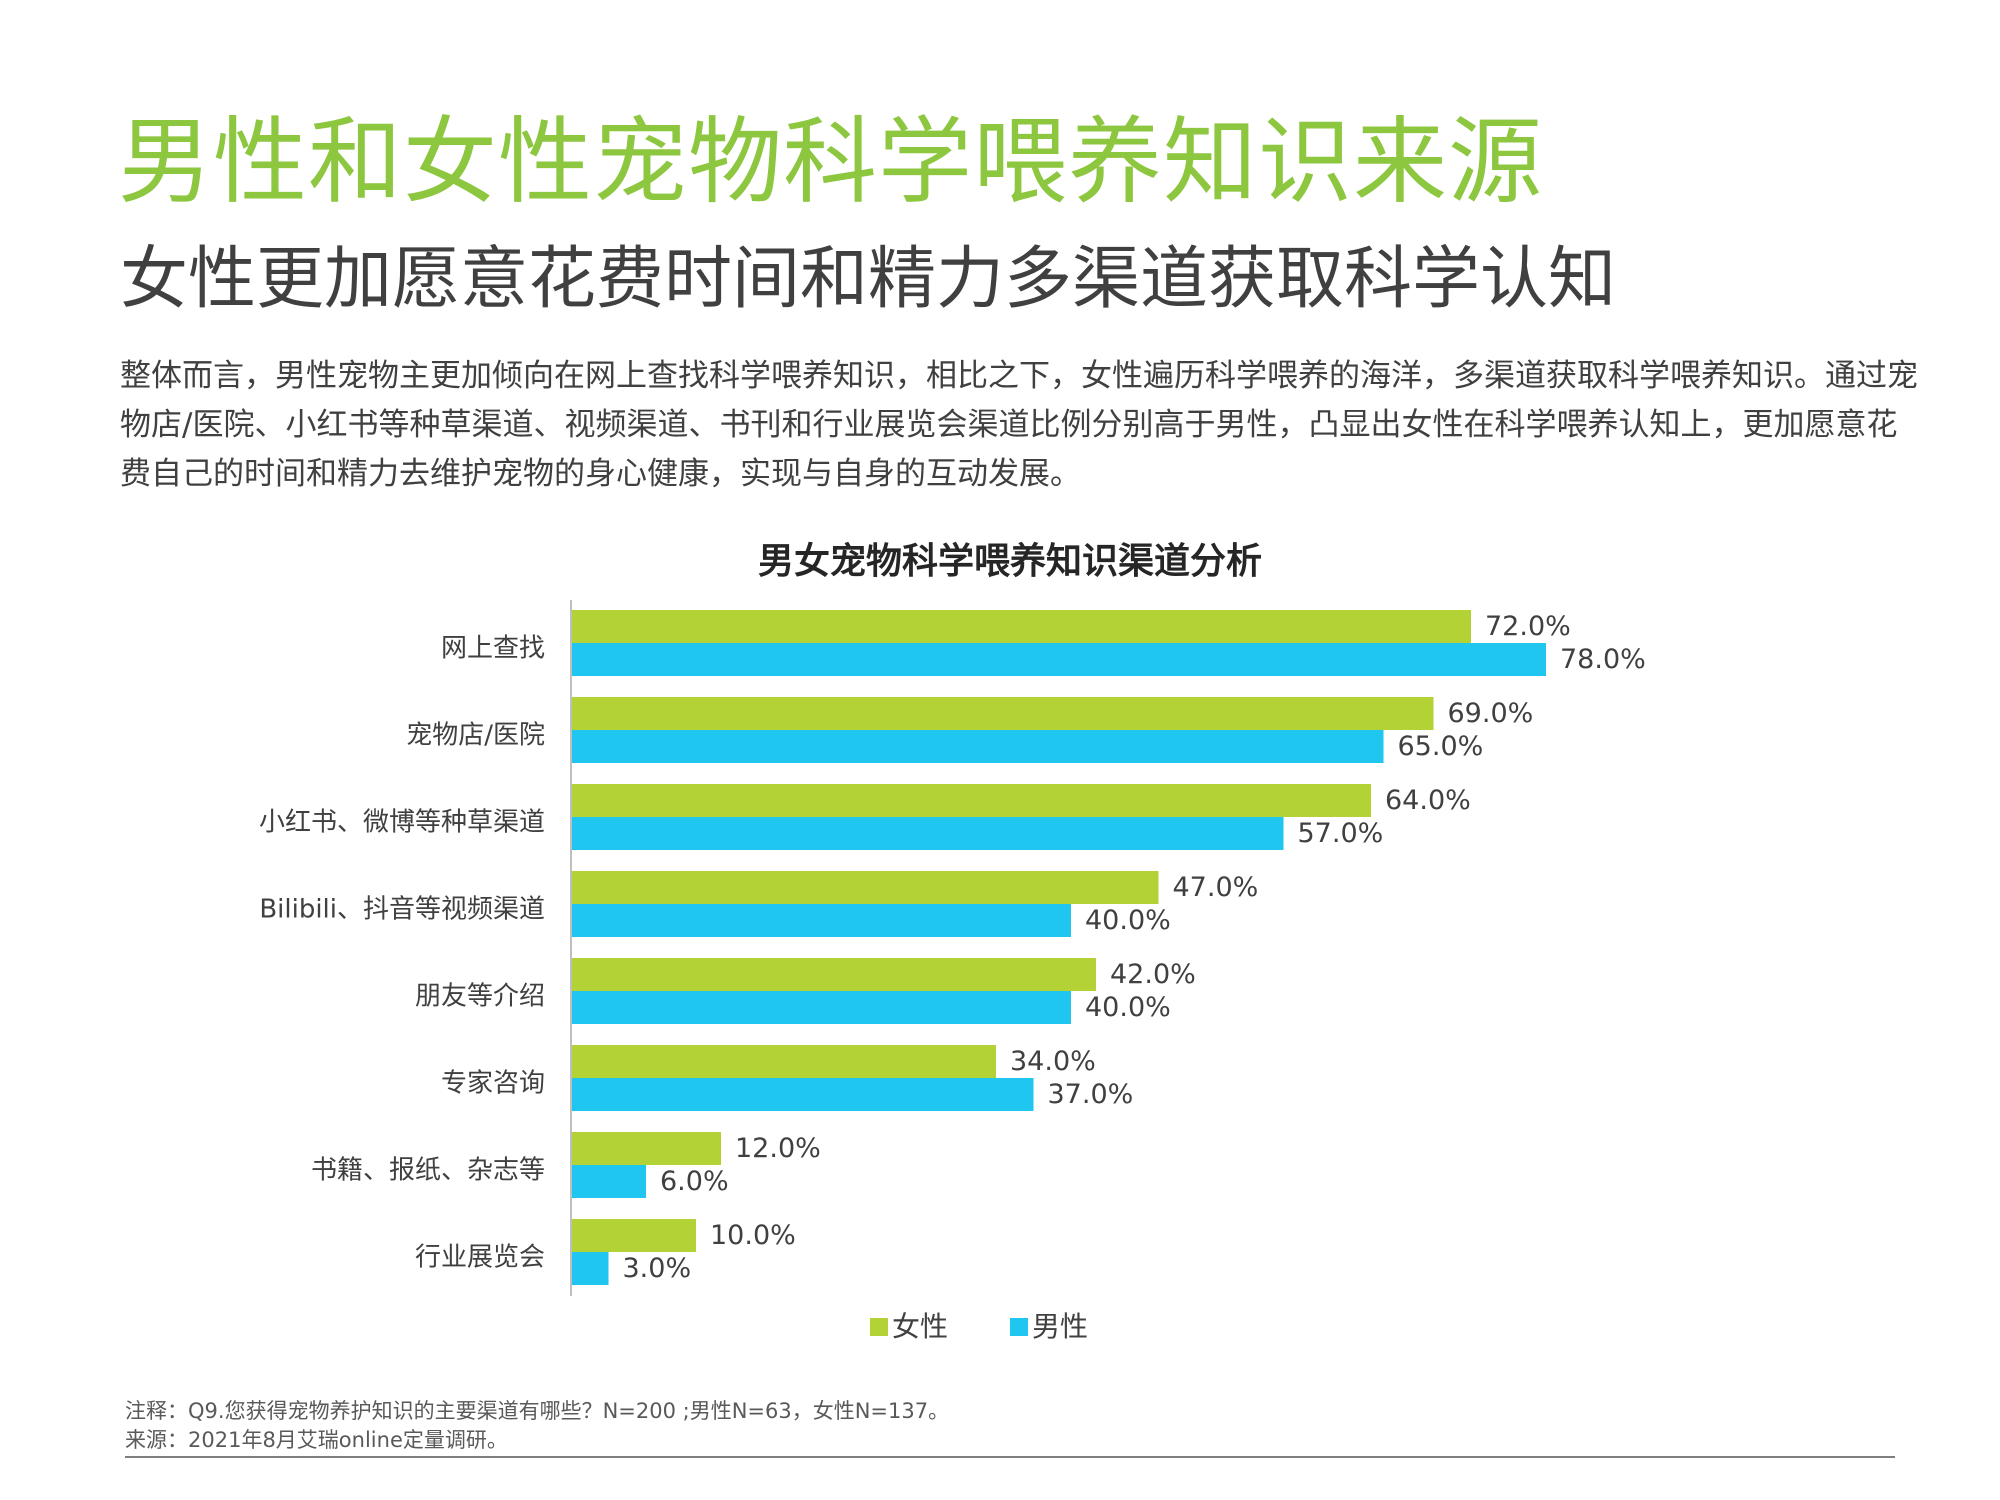  What do you see at coordinates (1341, 833) in the screenshot?
I see `data-label: 57.0%` at bounding box center [1341, 833].